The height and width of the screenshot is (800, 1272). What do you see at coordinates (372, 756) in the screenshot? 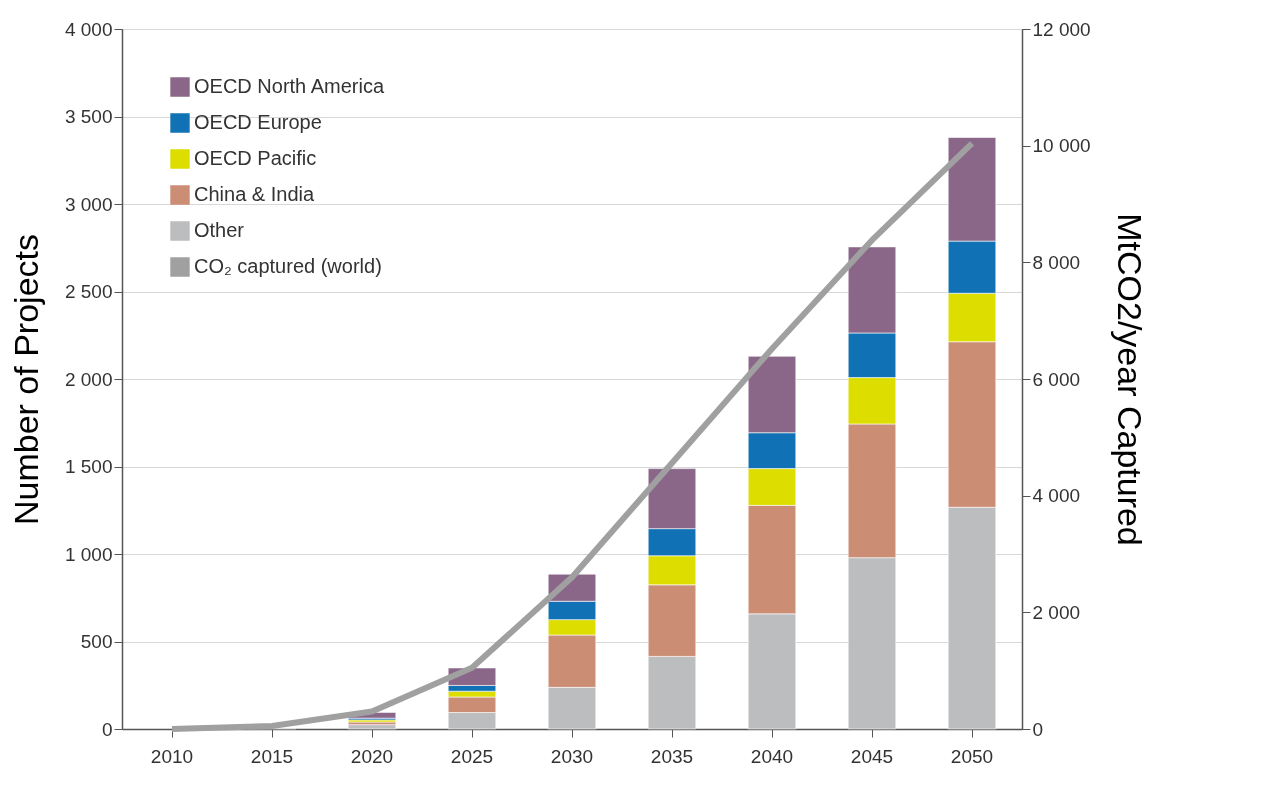
I see `x-tick-label: 2020` at bounding box center [372, 756].